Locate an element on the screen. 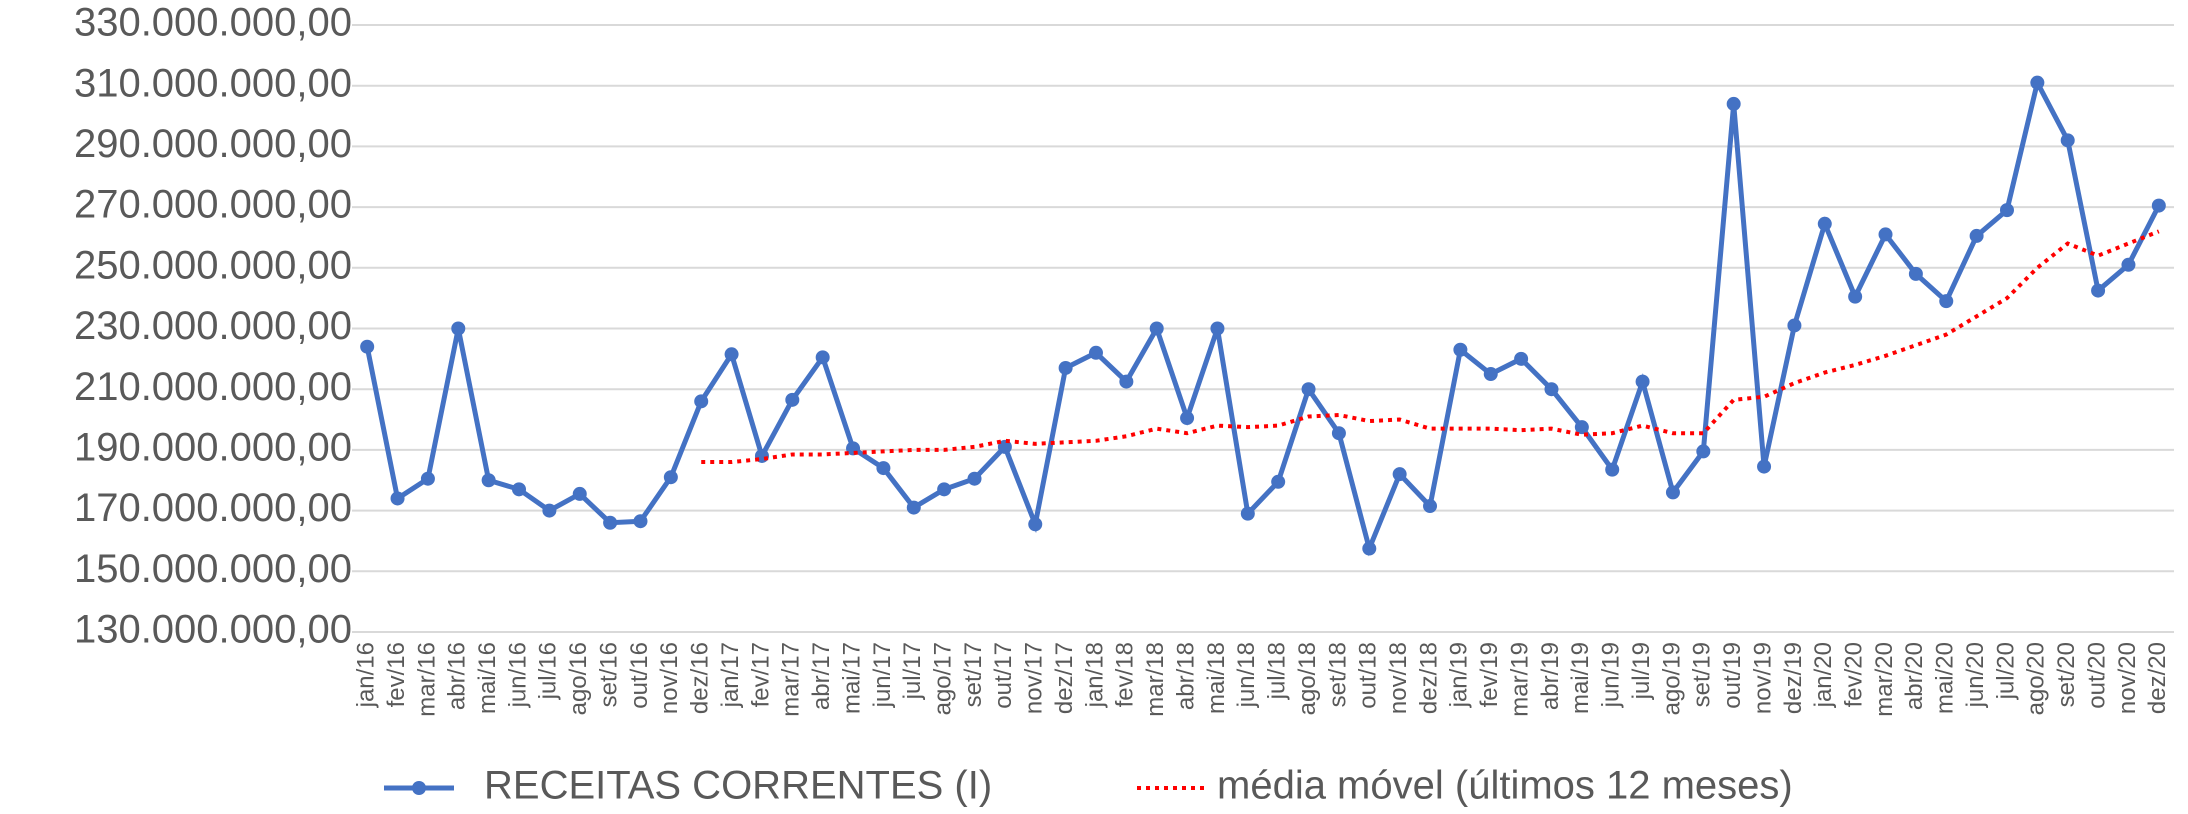  x-tick-label: jul/18 is located at coordinates (1277, 671).